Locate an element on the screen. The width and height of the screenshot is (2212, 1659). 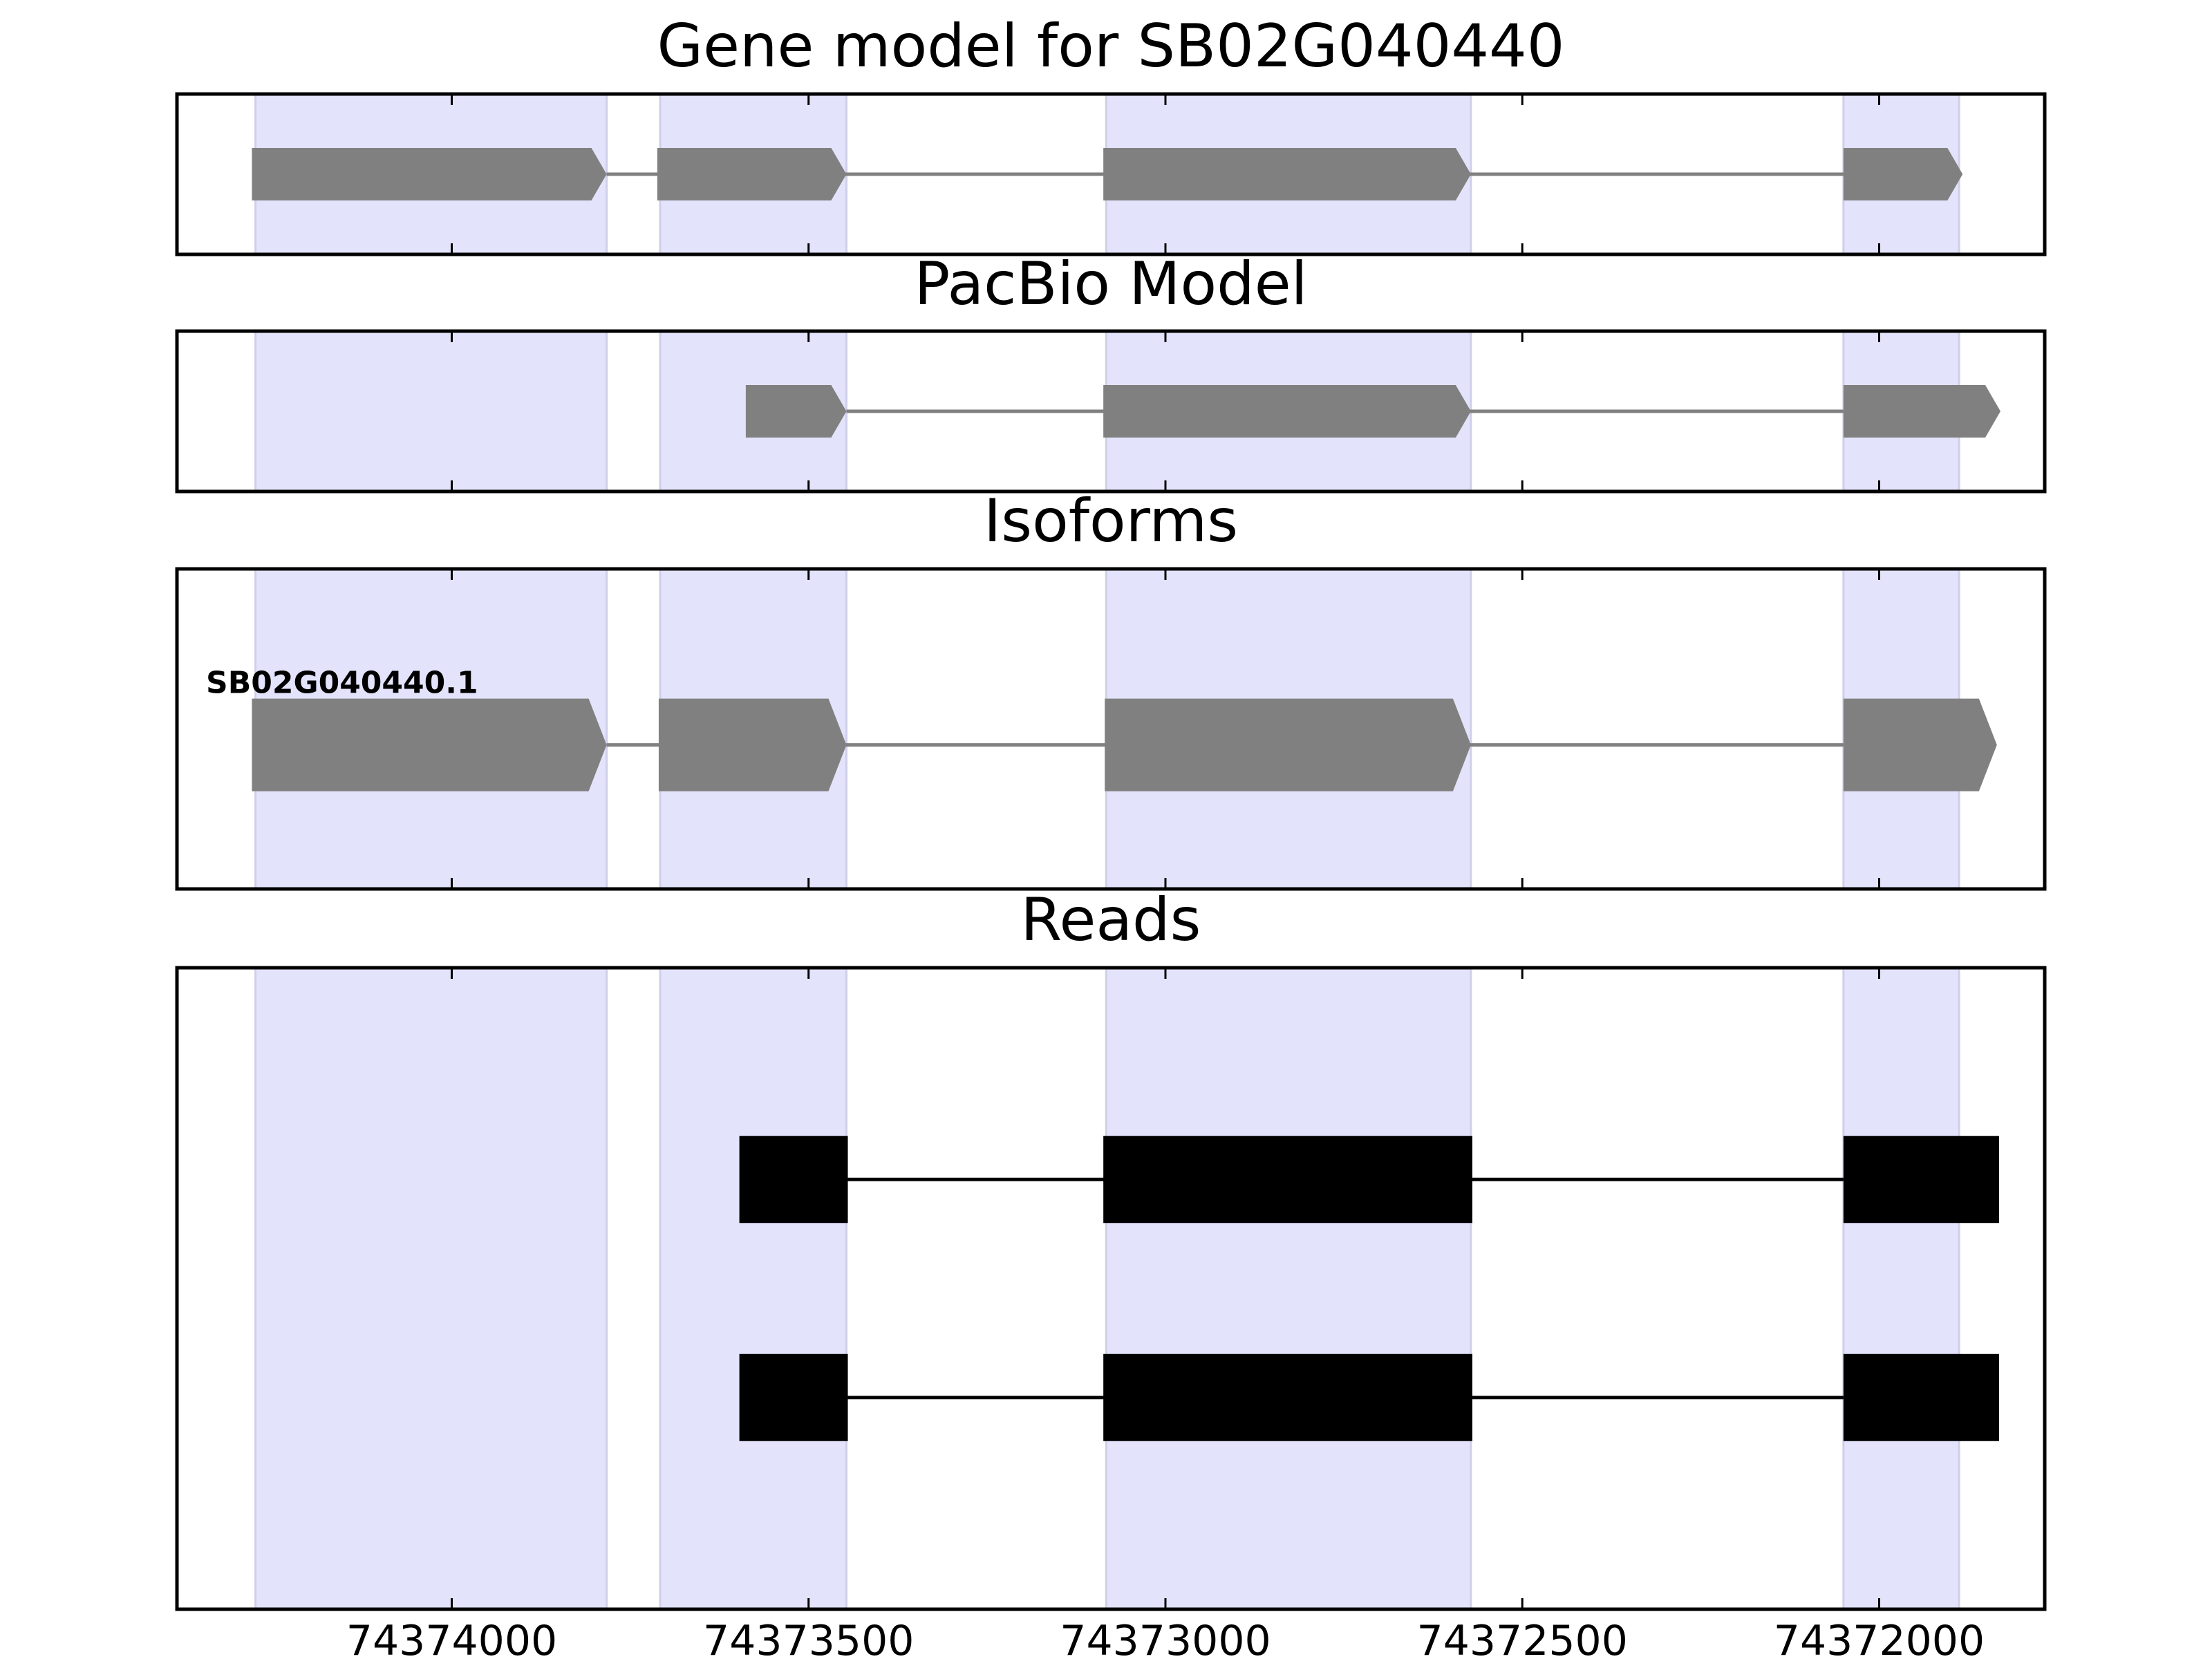
panel-gene-model: Gene model for SB02G040440 is located at coordinates (1111, 134).